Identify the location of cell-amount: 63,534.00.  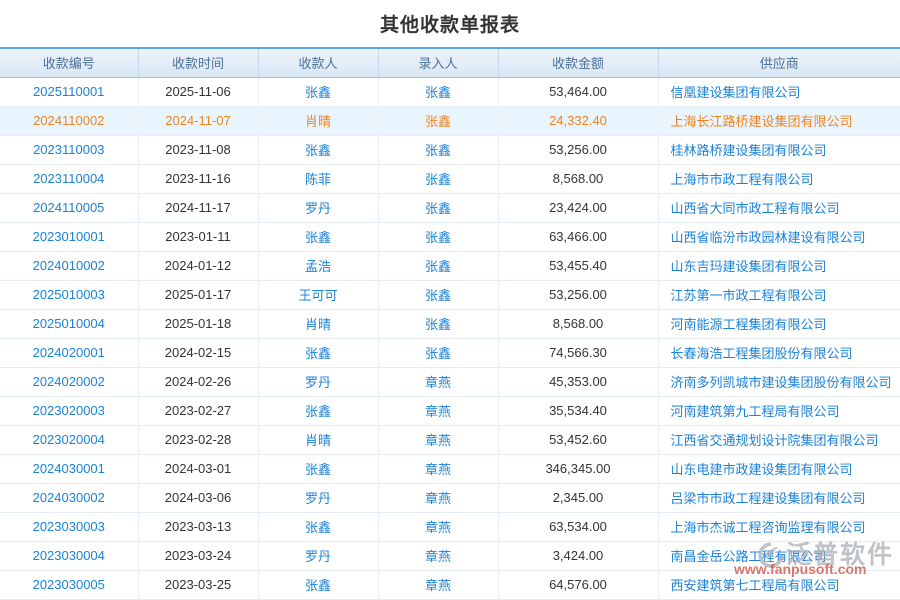
(577, 527).